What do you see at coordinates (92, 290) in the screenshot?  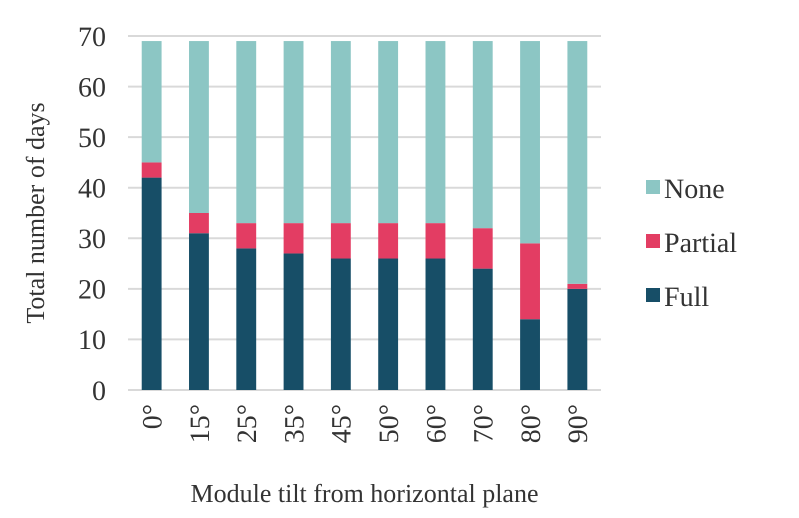 I see `y-tick-label: 20` at bounding box center [92, 290].